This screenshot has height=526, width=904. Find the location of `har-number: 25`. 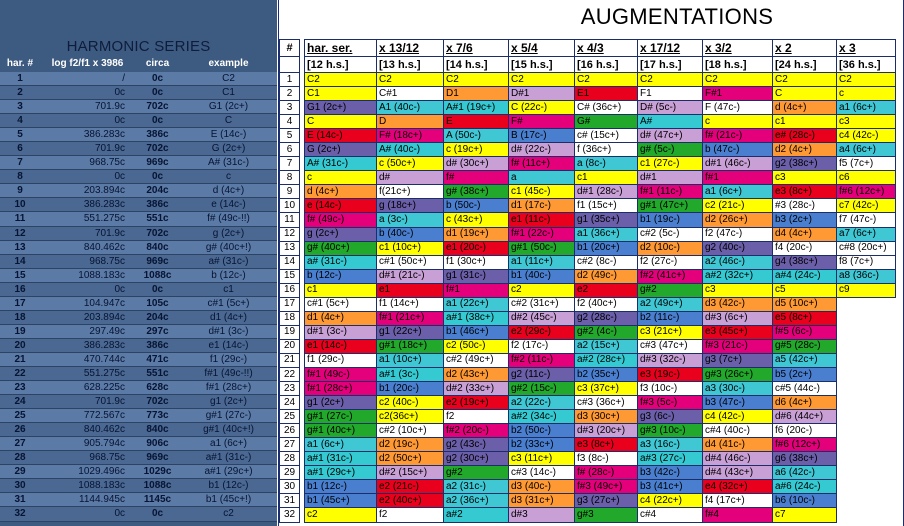

har-number: 25 is located at coordinates (20, 416).